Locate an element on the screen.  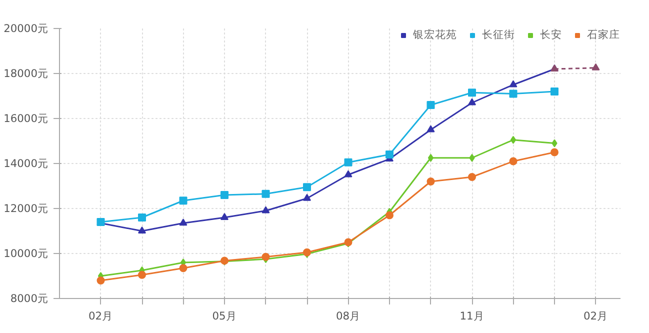
x-tick-label: 05月 is located at coordinates (224, 316).